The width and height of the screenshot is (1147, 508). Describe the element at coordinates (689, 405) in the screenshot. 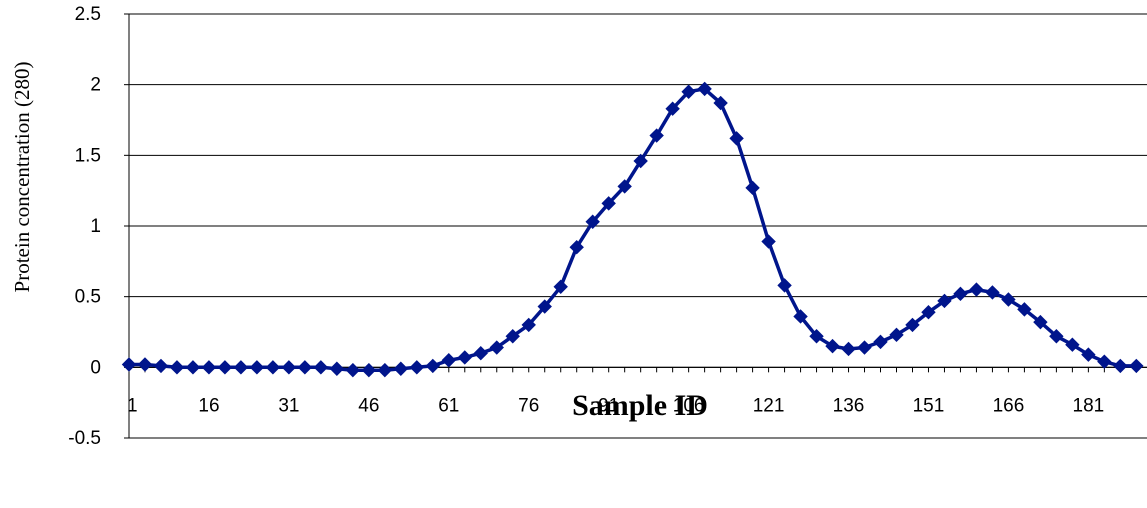

I see `x-tick-label: 106` at that location.